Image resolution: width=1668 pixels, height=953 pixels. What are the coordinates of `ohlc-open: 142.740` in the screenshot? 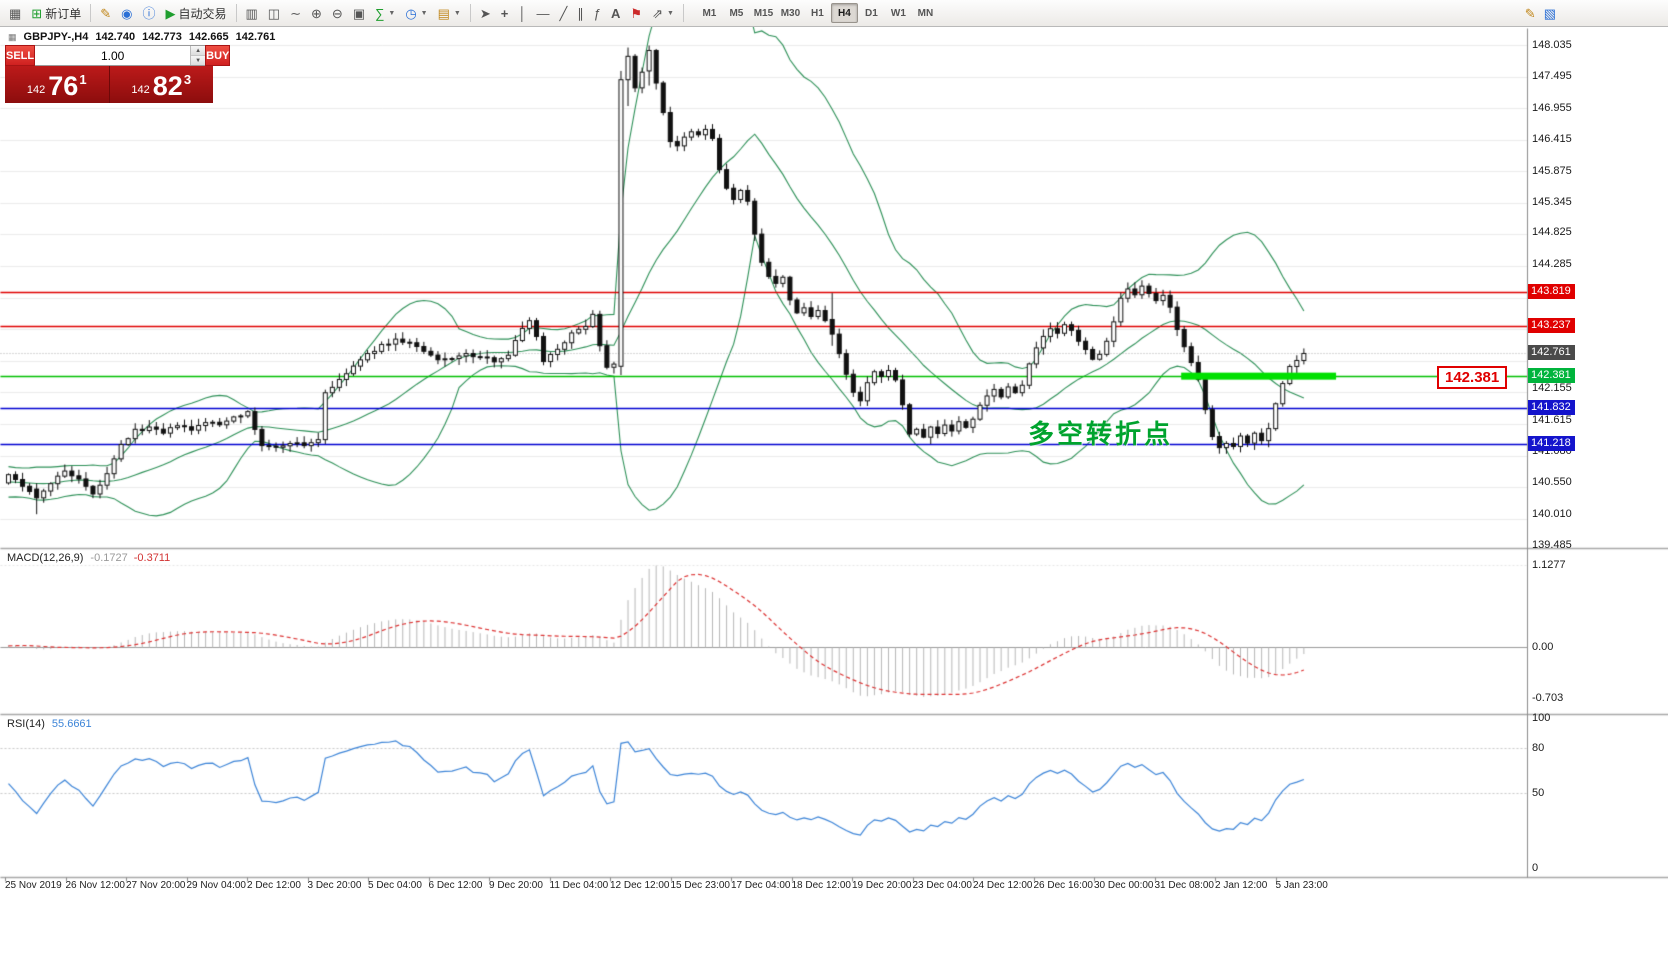 It's located at (115, 37).